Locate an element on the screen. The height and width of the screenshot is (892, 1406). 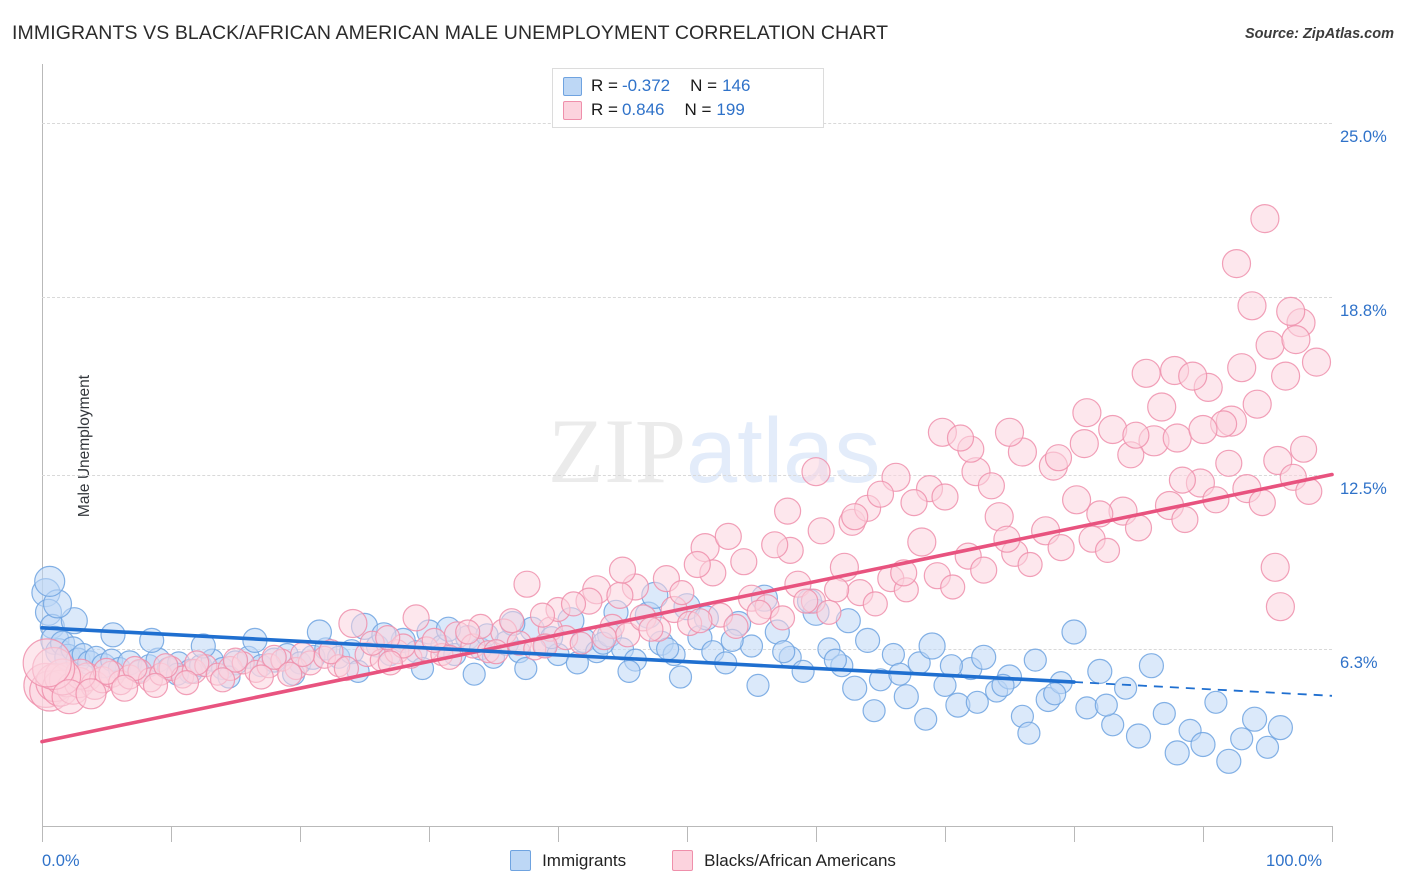
series-legend-item-immigrants: Immigrants is located at coordinates (568, 860).